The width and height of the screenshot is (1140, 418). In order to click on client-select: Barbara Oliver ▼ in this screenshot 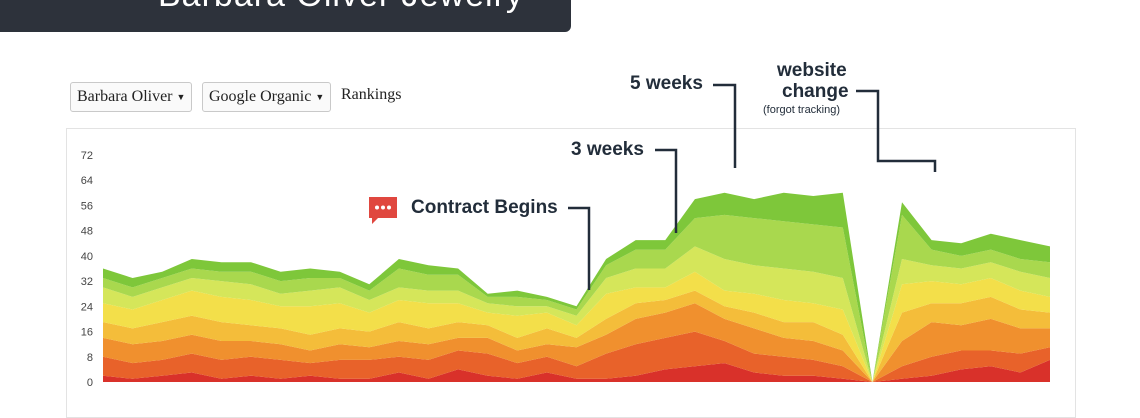, I will do `click(131, 97)`.